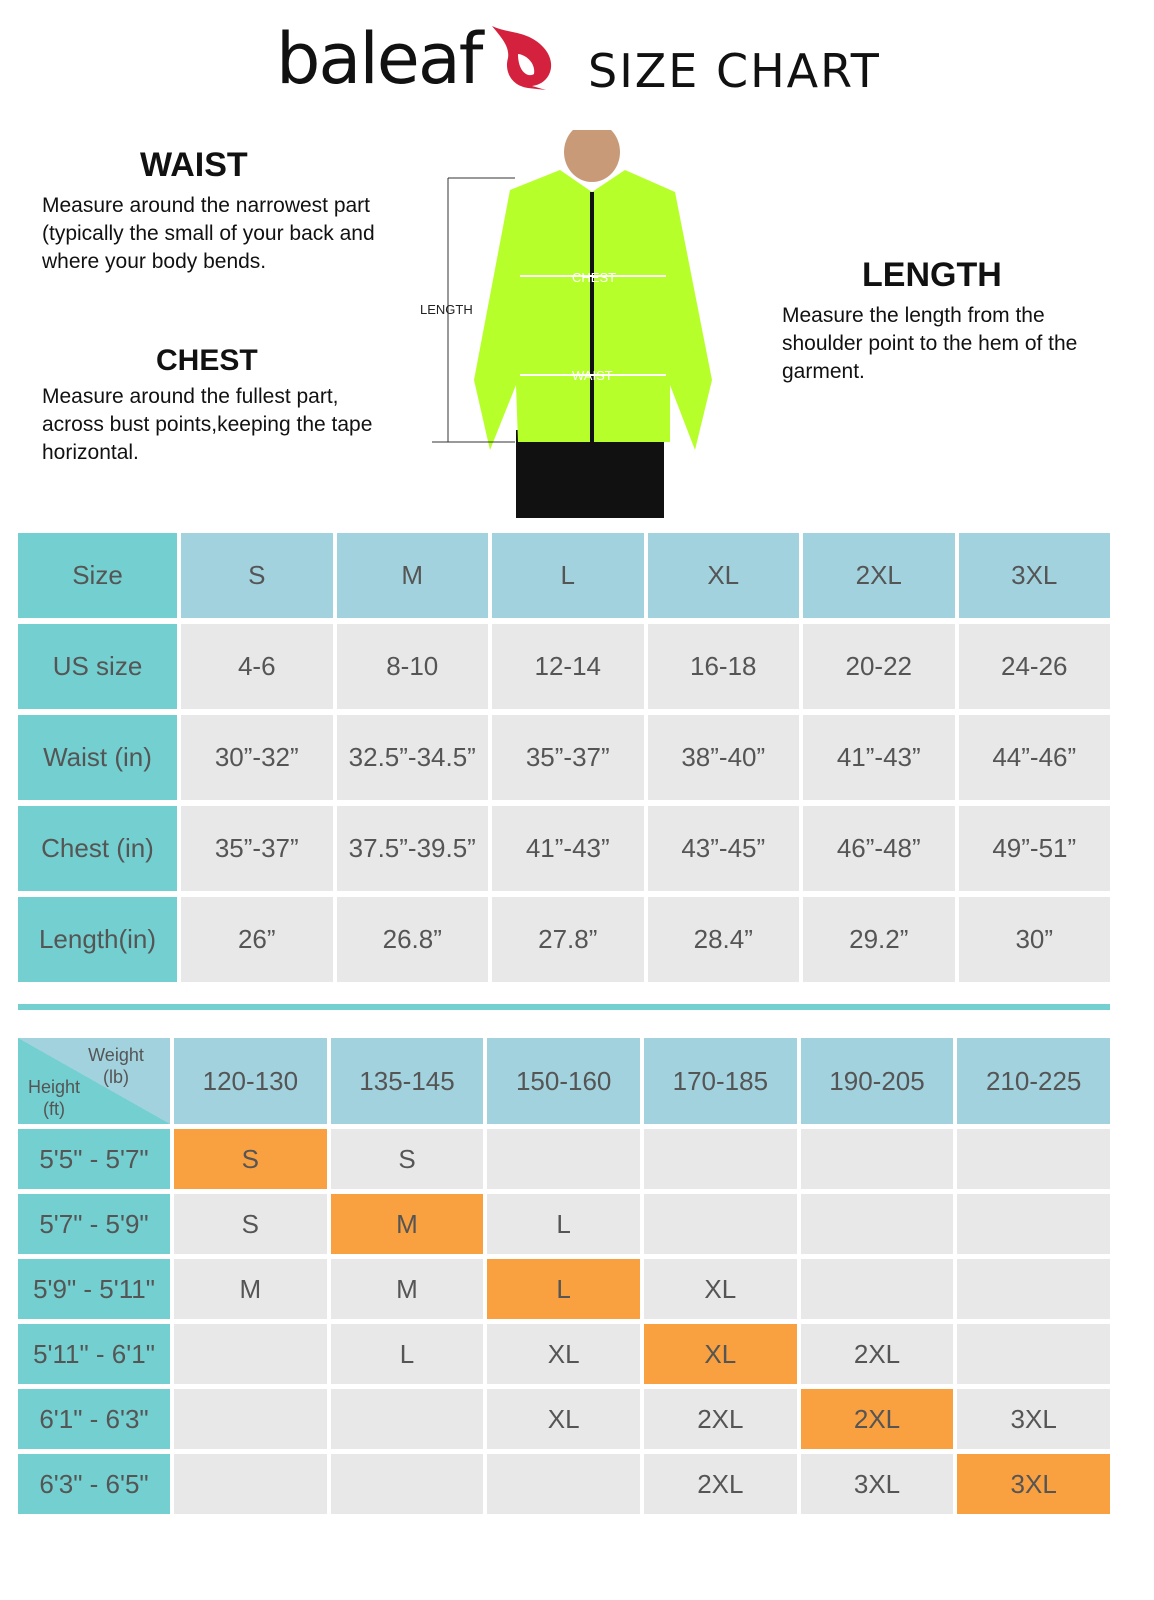 The width and height of the screenshot is (1154, 1600). What do you see at coordinates (877, 1419) in the screenshot?
I see `recommended-size-cell: 2XL` at bounding box center [877, 1419].